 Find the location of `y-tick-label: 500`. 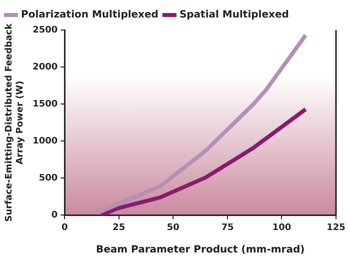

y-tick-label: 500 is located at coordinates (48, 179).